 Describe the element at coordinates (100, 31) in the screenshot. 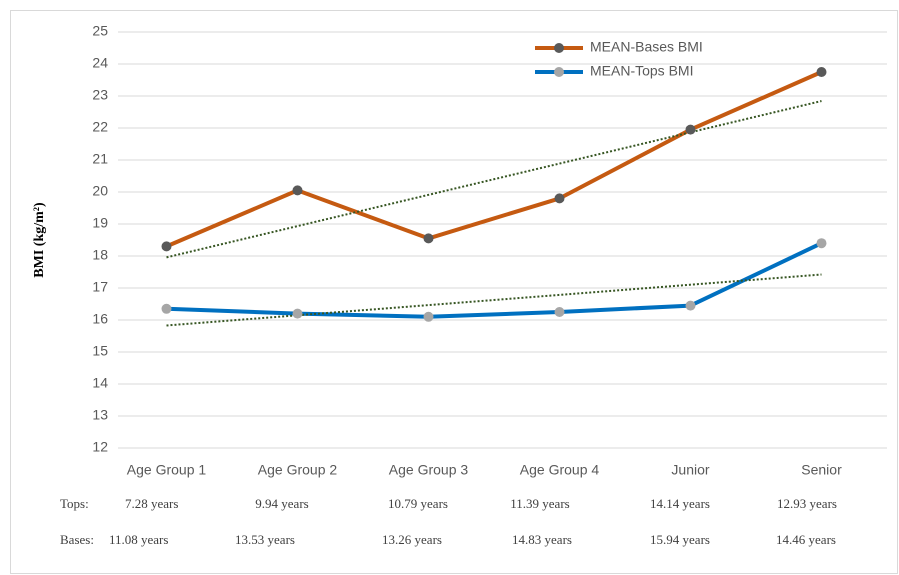

I see `y-tick-label: 25` at that location.